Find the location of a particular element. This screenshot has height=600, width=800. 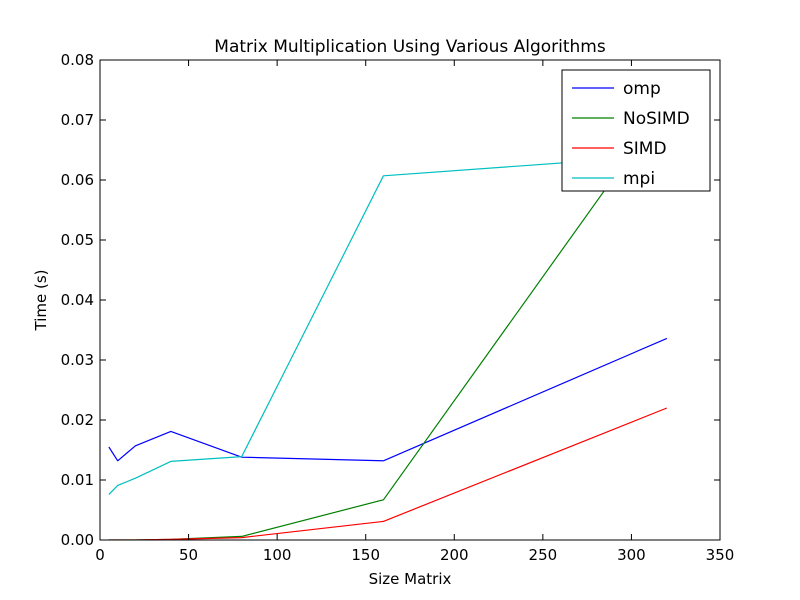

y-tick-label: 0.05 is located at coordinates (77, 240).